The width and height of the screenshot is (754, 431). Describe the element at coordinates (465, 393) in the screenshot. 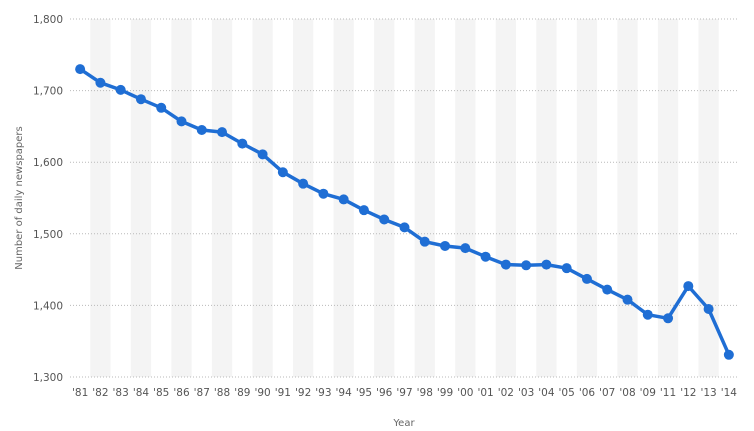

I see `x-tick-label: '00` at that location.